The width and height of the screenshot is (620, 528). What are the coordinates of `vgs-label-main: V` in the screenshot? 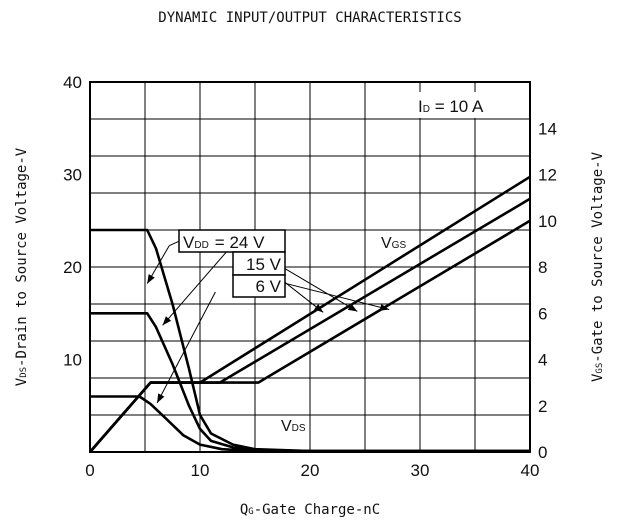 It's located at (386, 243).